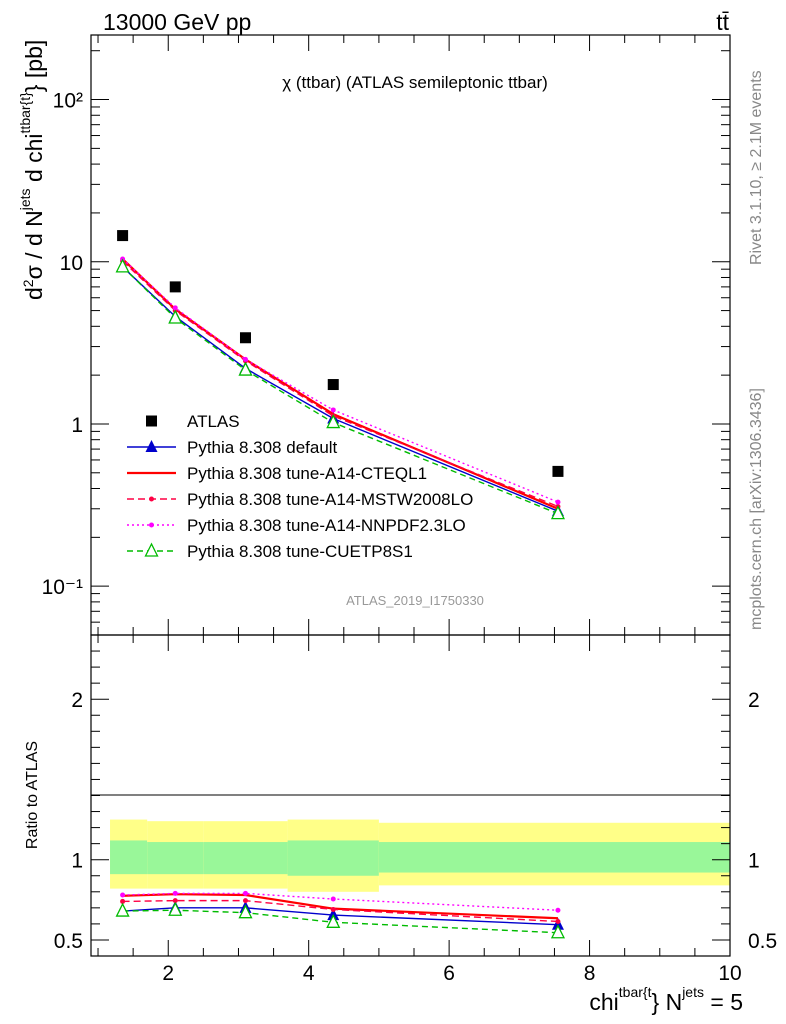  Describe the element at coordinates (77, 425) in the screenshot. I see `y-tick-label: 1` at that location.